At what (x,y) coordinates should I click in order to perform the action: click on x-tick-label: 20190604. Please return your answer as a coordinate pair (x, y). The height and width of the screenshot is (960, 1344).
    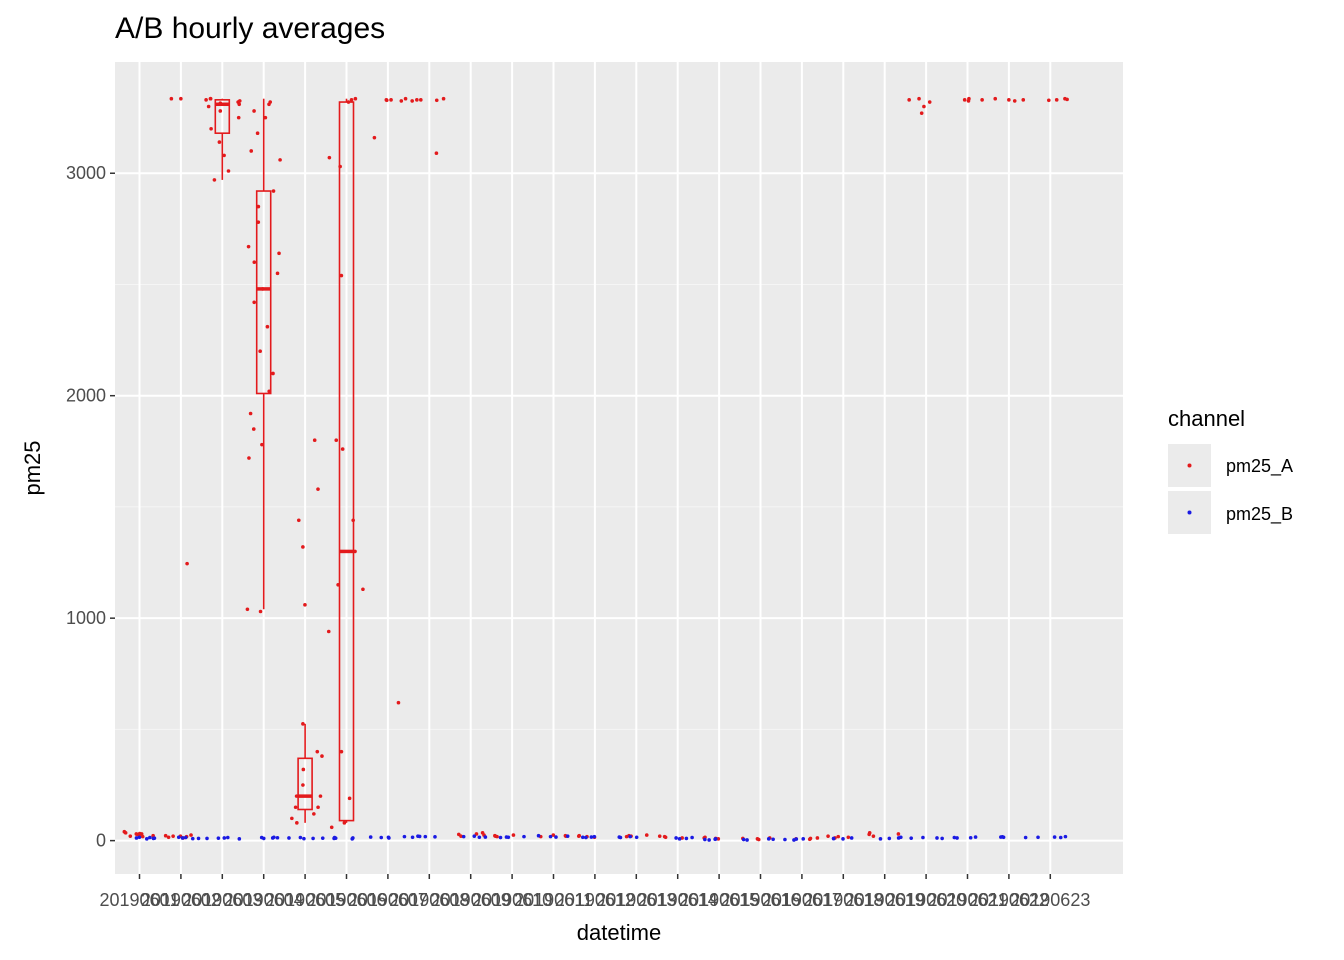
    Looking at the image, I should click on (264, 900).